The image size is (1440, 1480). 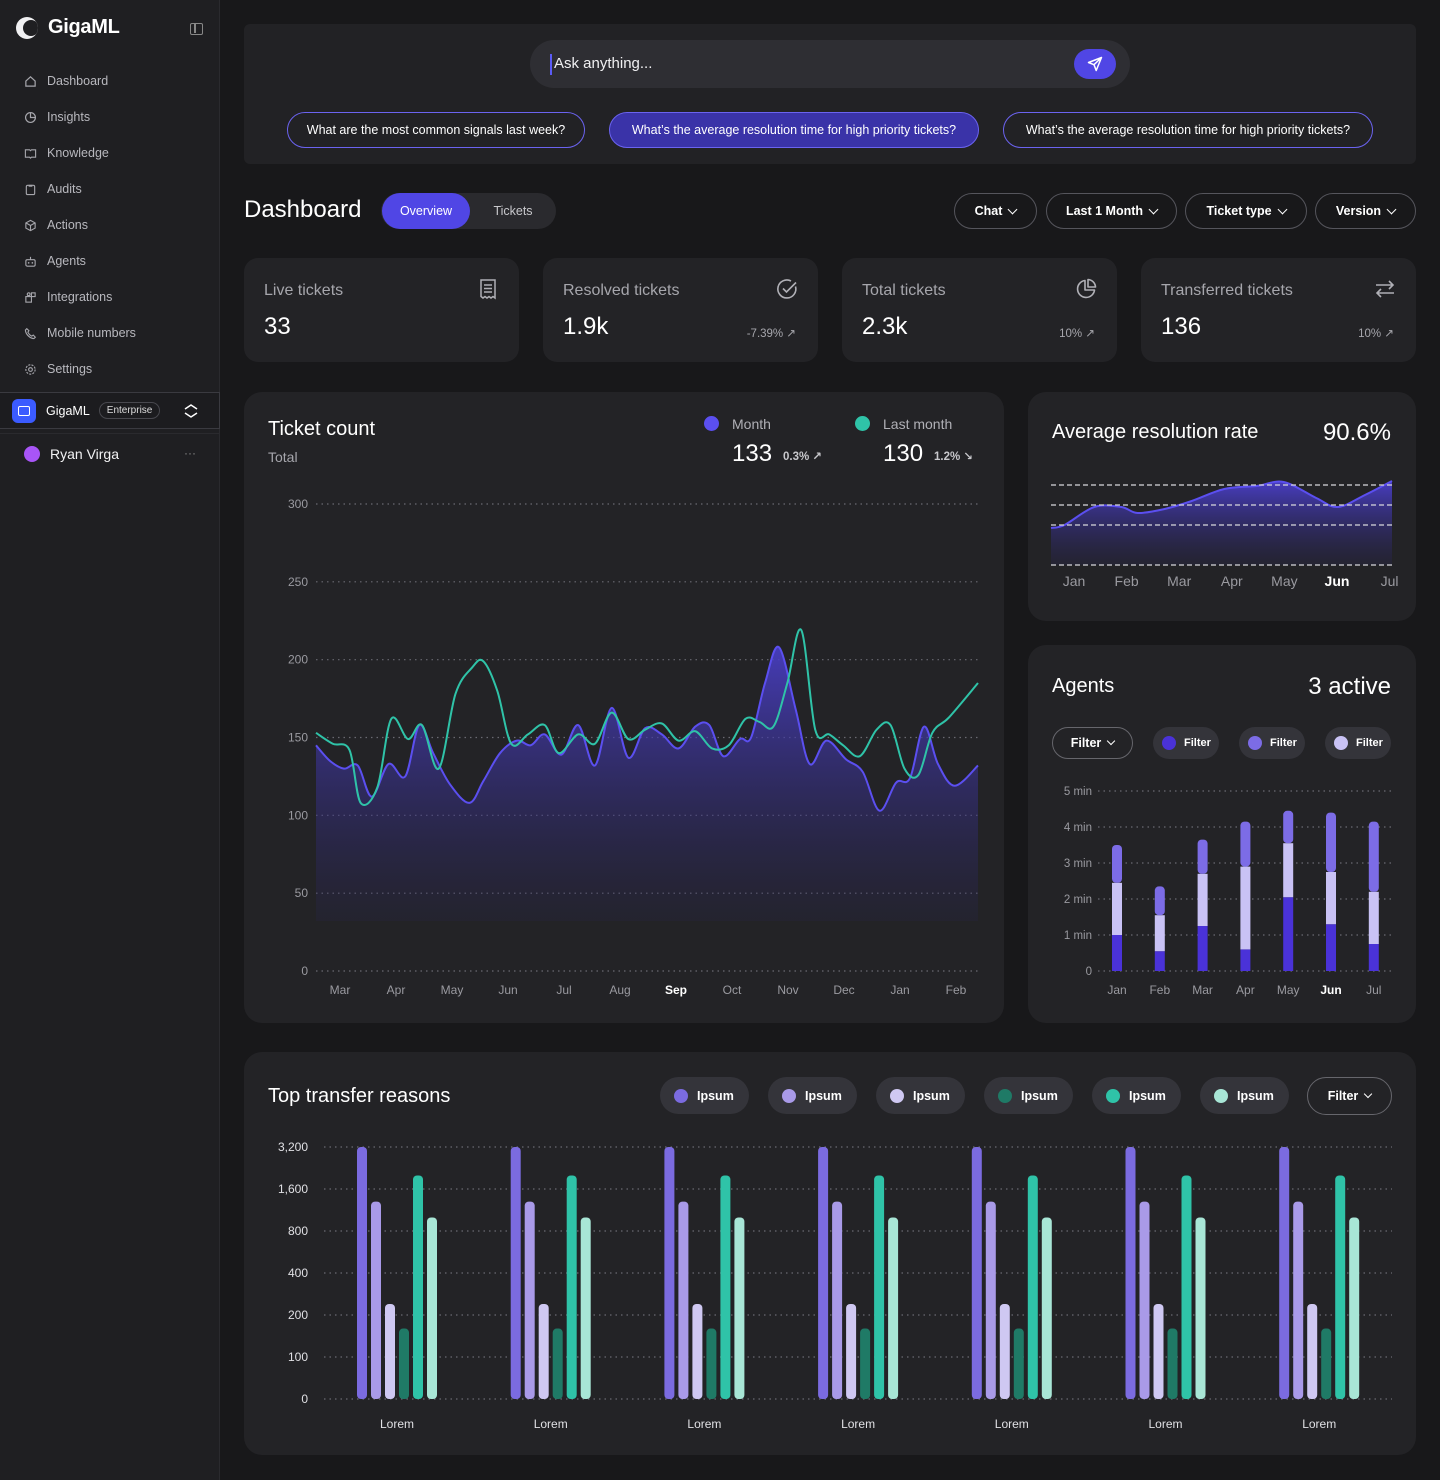 I want to click on sidebar-item-actions: Actions, so click(x=80, y=225).